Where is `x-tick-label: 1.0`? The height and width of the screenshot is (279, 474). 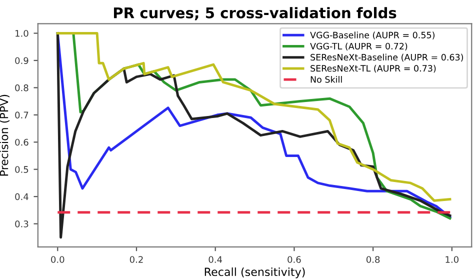 x-tick-label: 1.0 is located at coordinates (452, 259).